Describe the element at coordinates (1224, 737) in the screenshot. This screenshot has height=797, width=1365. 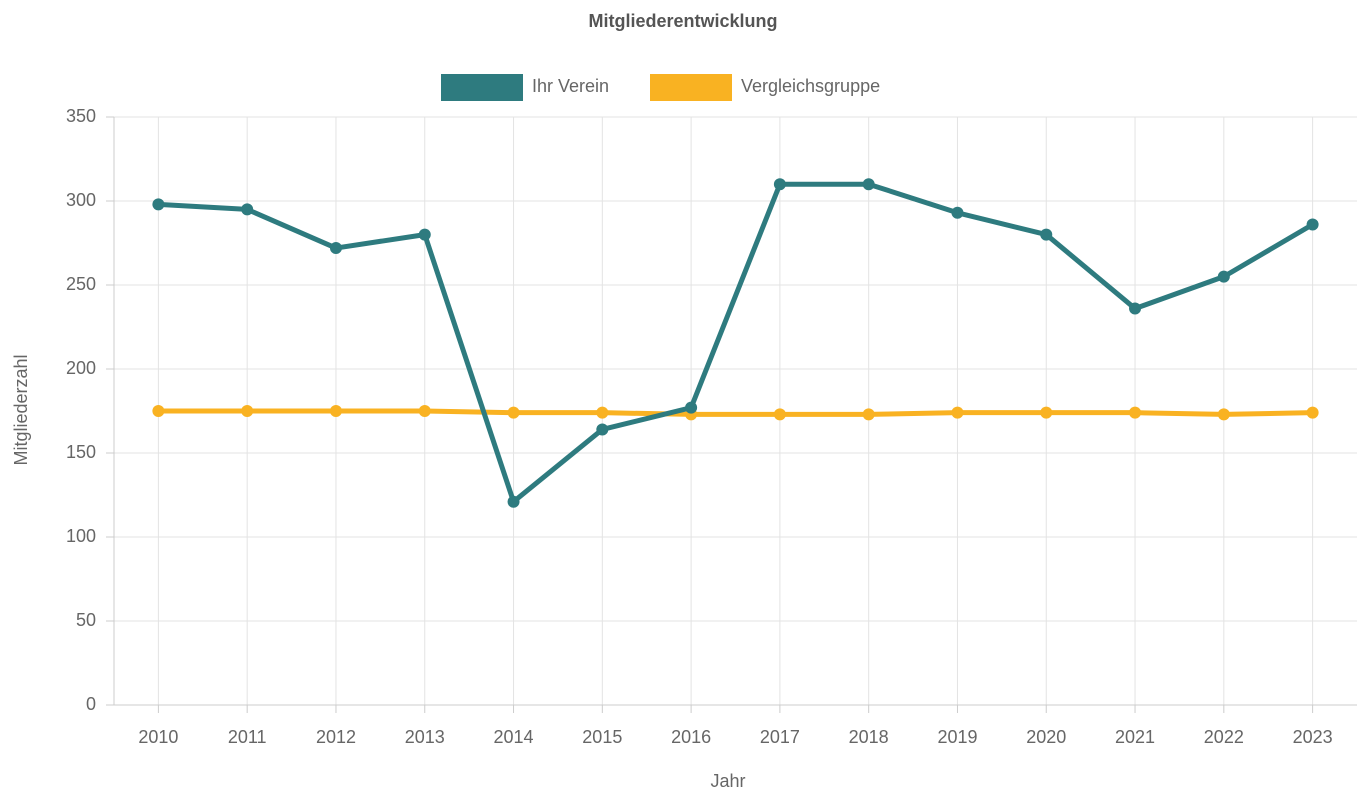
I see `x-tick-label: 2022` at that location.